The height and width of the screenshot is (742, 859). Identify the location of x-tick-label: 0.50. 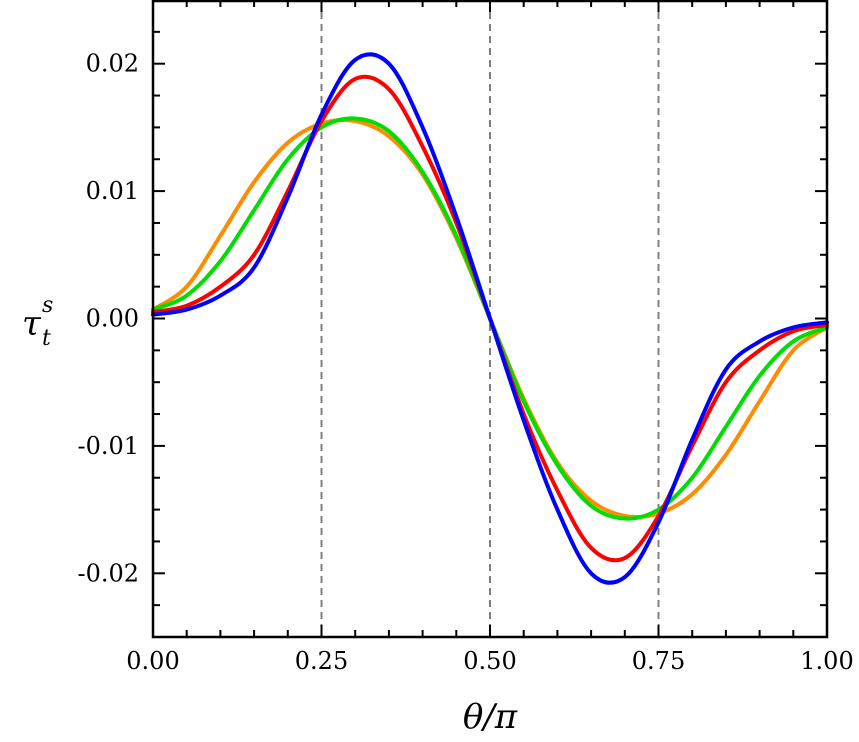
(489, 661).